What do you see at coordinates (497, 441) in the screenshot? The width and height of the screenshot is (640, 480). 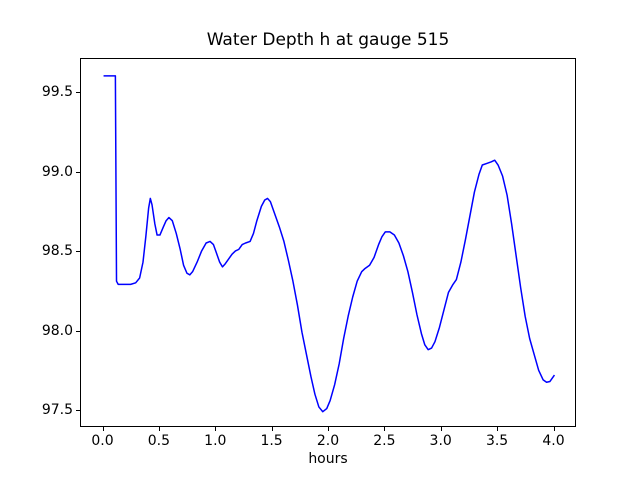 I see `x-tick-label: 3.5` at bounding box center [497, 441].